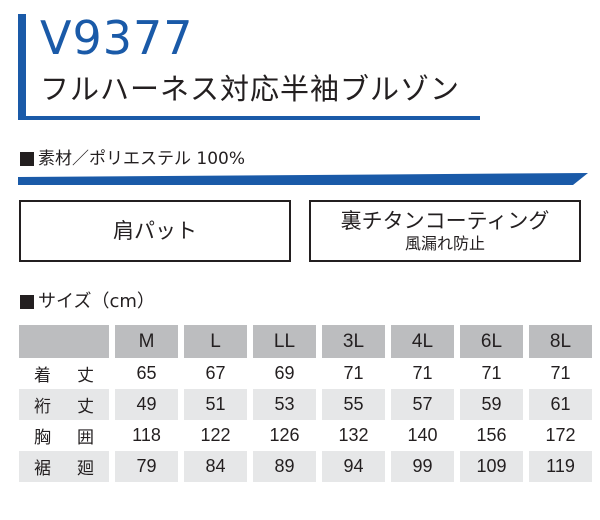 This screenshot has height=520, width=600. I want to click on size-heading: サイズ（cm）, so click(87, 302).